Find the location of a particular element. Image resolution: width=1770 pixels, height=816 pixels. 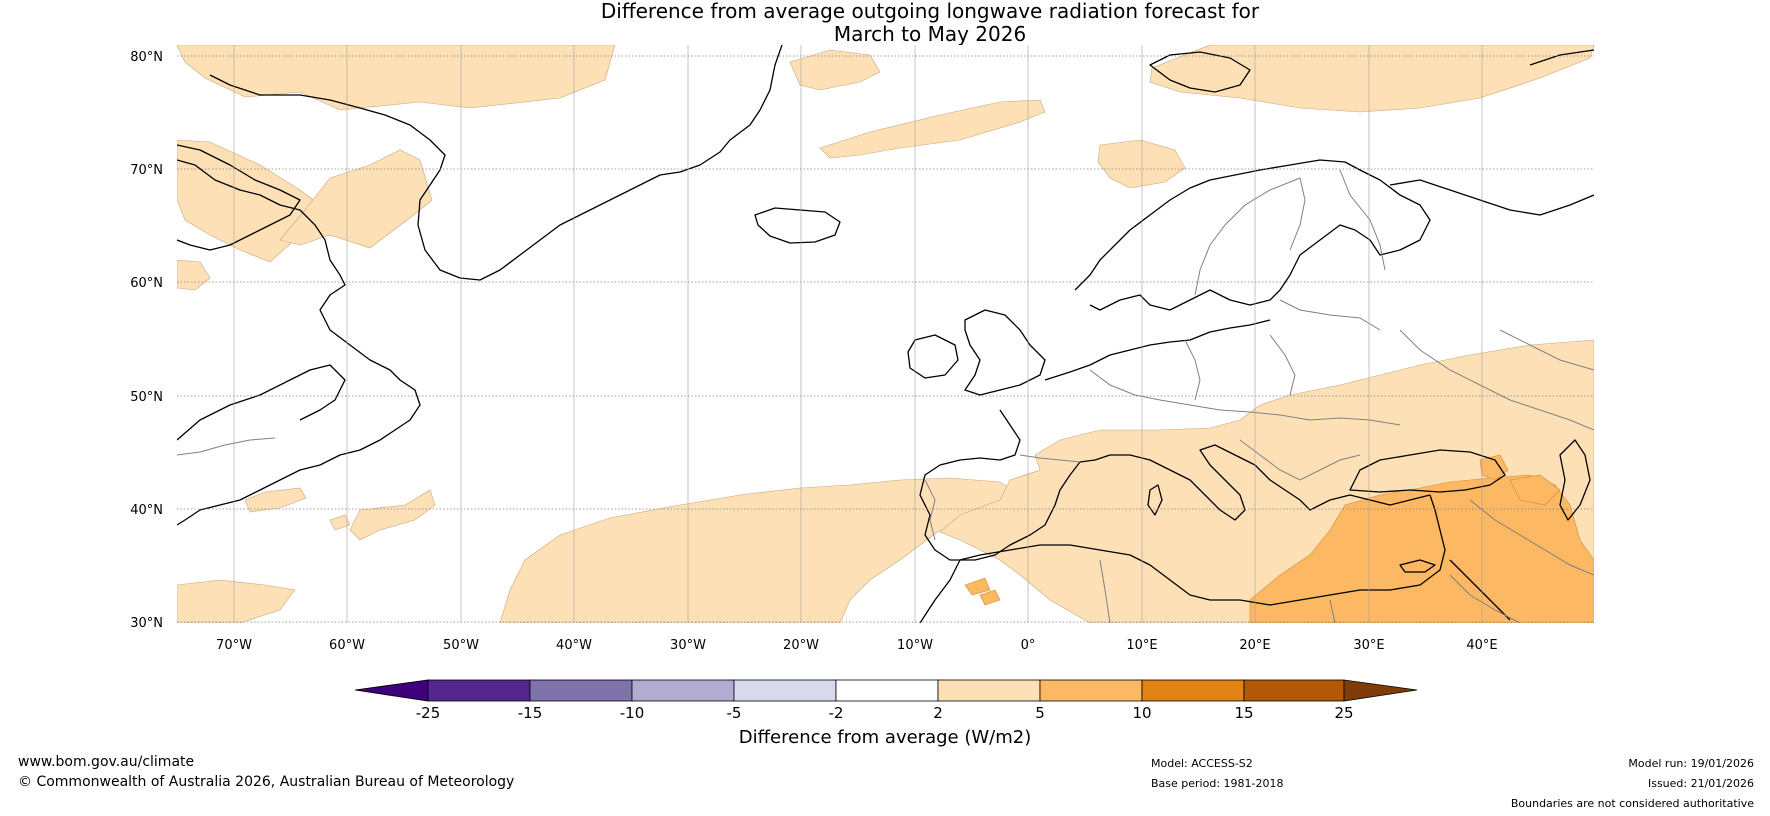

shading-davis-strait is located at coordinates (356, 199).